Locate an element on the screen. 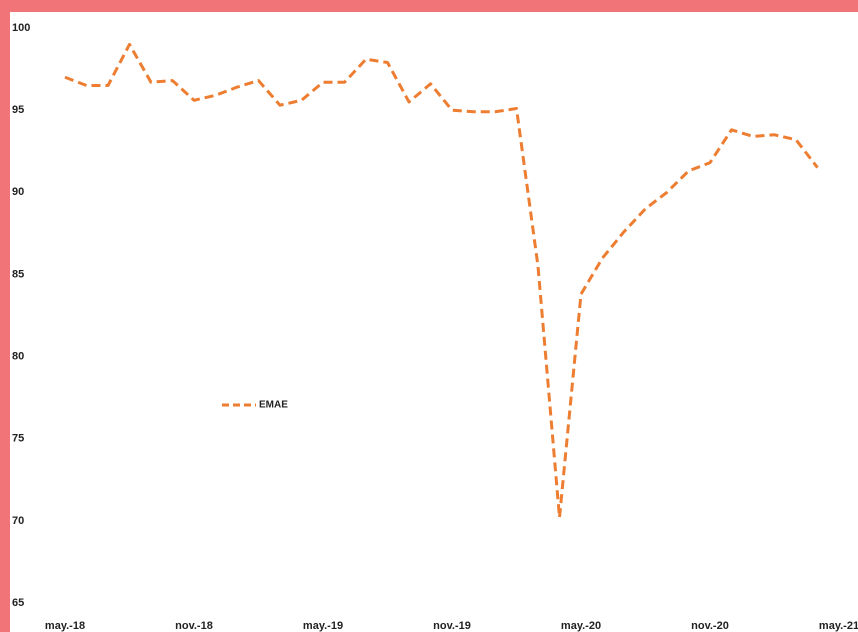 The width and height of the screenshot is (858, 632). y-tick-label: 65 is located at coordinates (18, 603).